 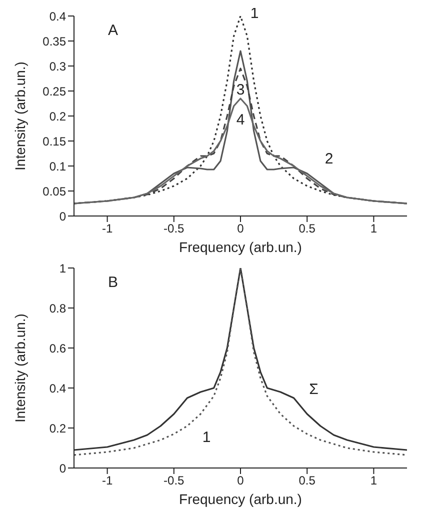 What do you see at coordinates (313, 389) in the screenshot?
I see `series-label: Σ` at bounding box center [313, 389].